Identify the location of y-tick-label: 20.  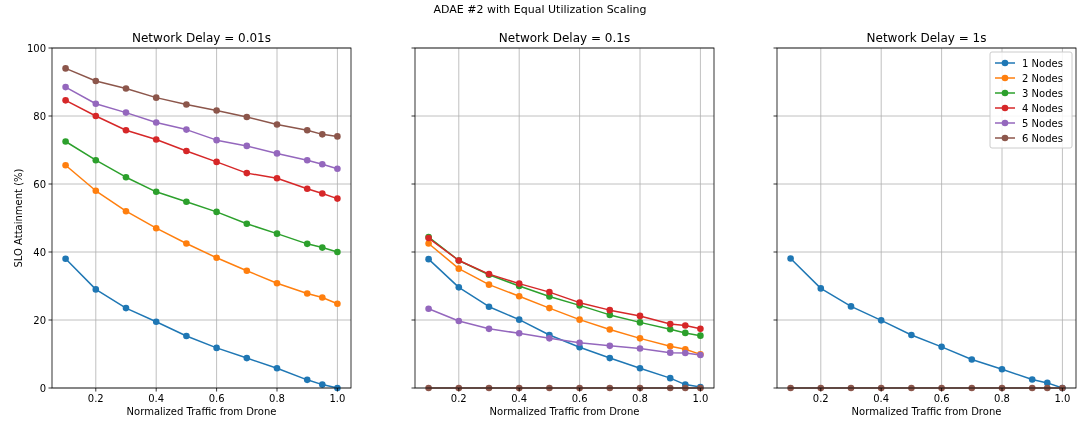
(39, 320).